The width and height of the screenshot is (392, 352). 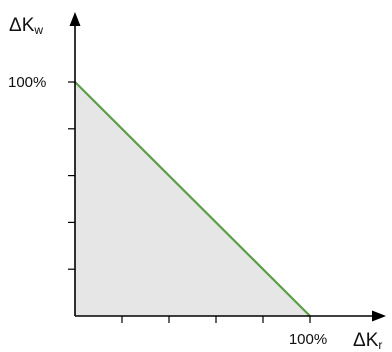 I want to click on x-tick-label: 100%, so click(x=308, y=339).